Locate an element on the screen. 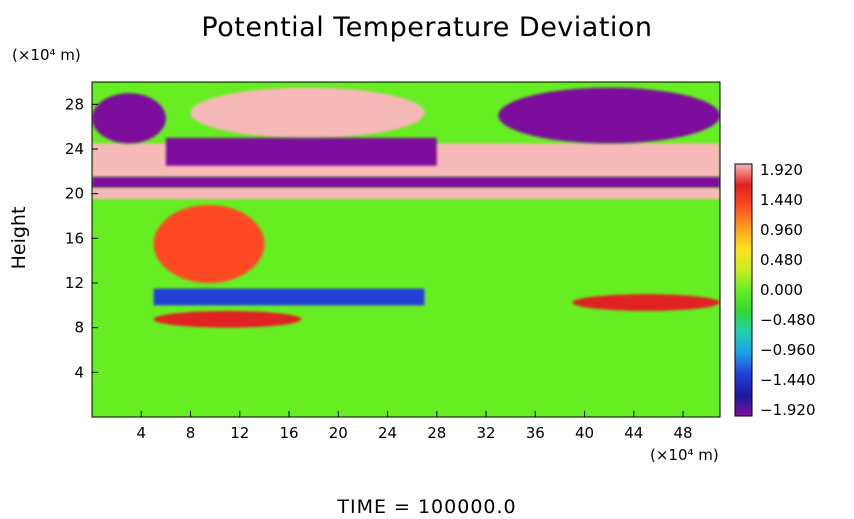 The width and height of the screenshot is (854, 519). x-tick-label: 24 is located at coordinates (387, 433).